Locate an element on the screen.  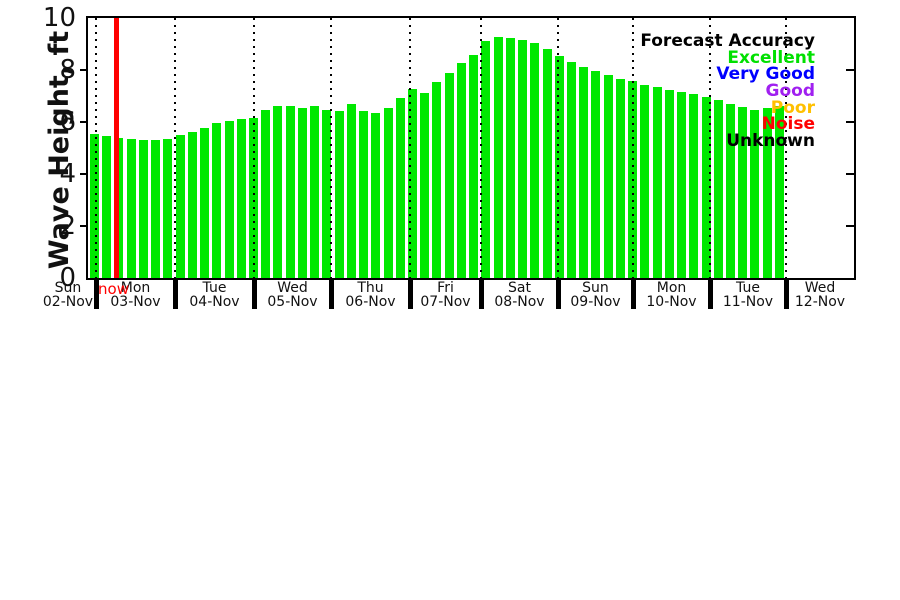
now-marker-line is located at coordinates (116, 148).